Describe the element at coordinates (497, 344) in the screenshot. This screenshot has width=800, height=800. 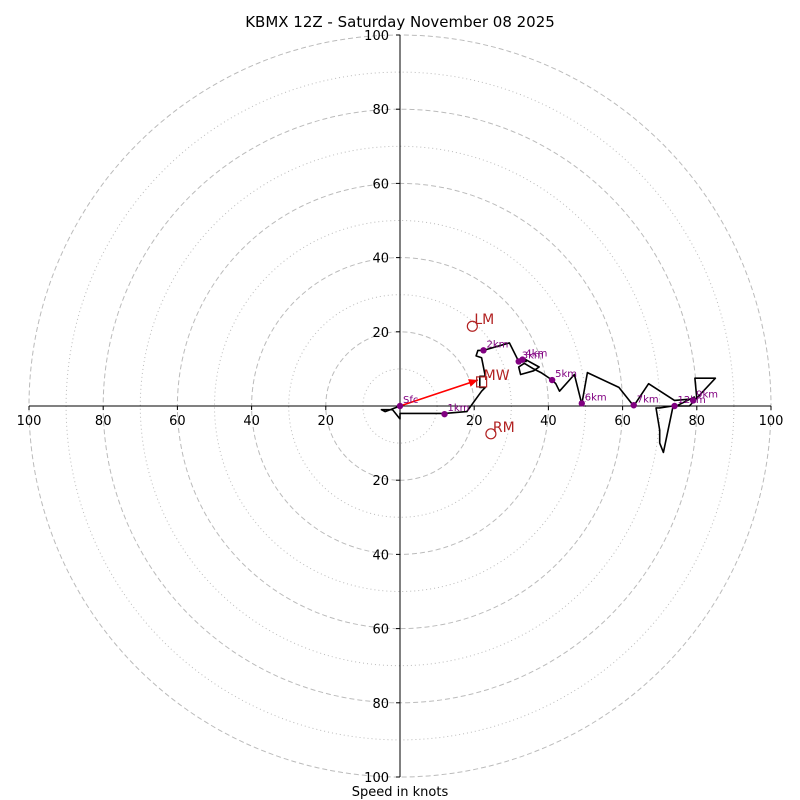
I see `height-label-2km: 2km` at that location.